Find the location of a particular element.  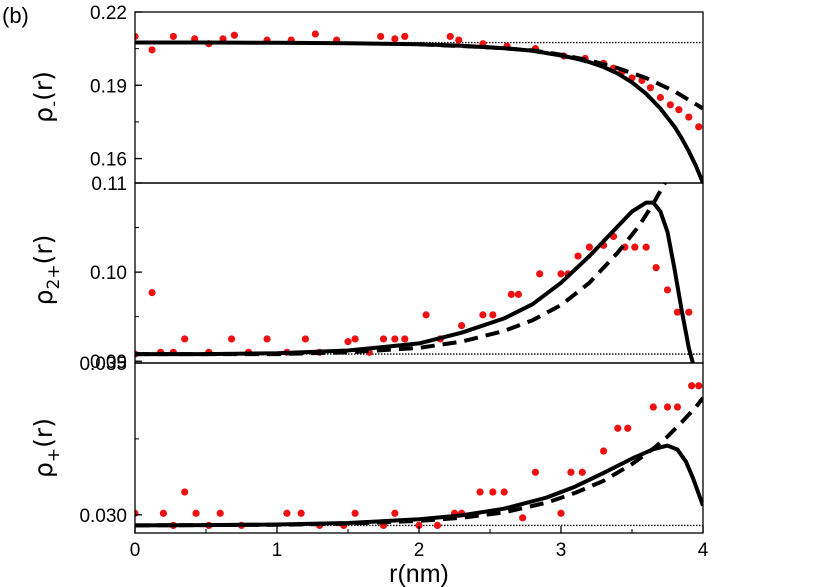

y-axis-label: ρ+(r) is located at coordinates (46, 448).